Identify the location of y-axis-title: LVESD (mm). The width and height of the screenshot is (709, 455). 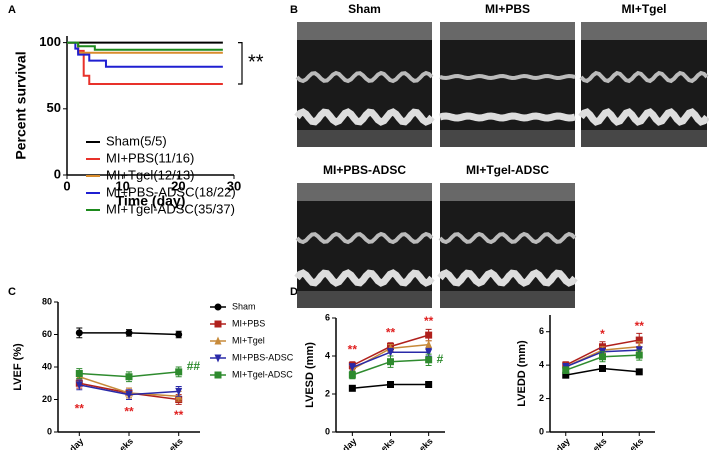
(310, 375).